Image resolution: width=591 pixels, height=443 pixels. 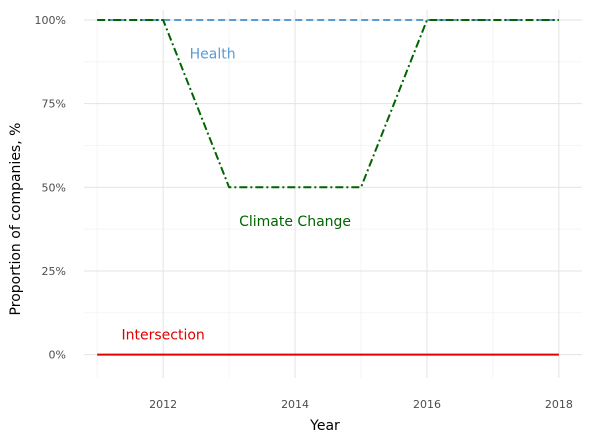 What do you see at coordinates (50, 20) in the screenshot?
I see `y-tick-label: 100%` at bounding box center [50, 20].